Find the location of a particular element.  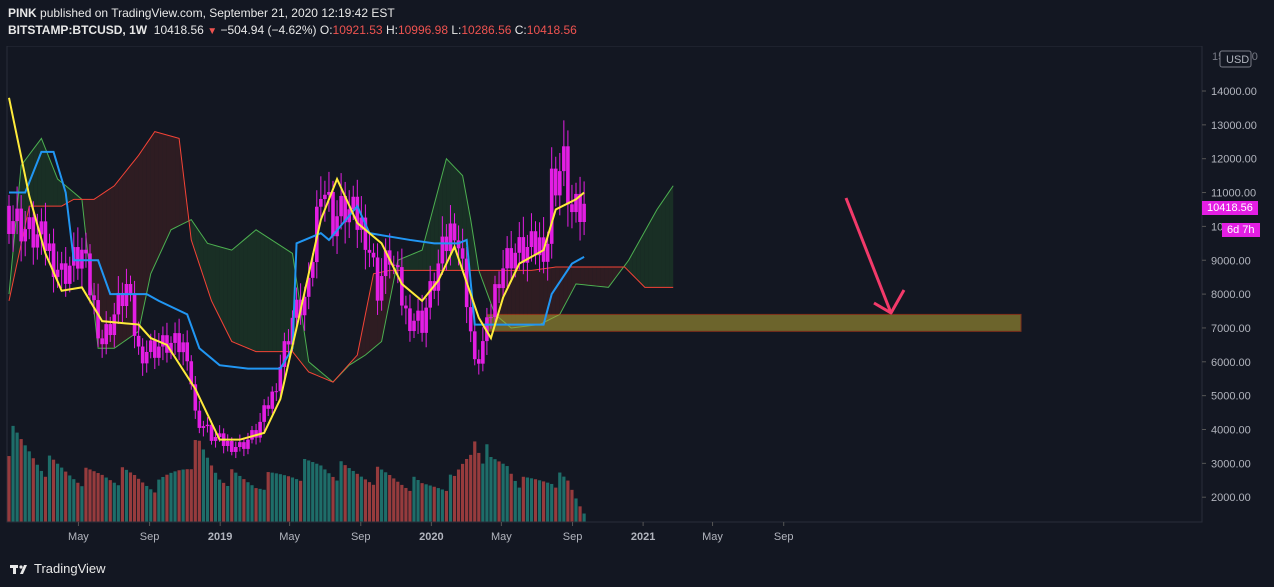

low-value: 10286.56 is located at coordinates (486, 30).